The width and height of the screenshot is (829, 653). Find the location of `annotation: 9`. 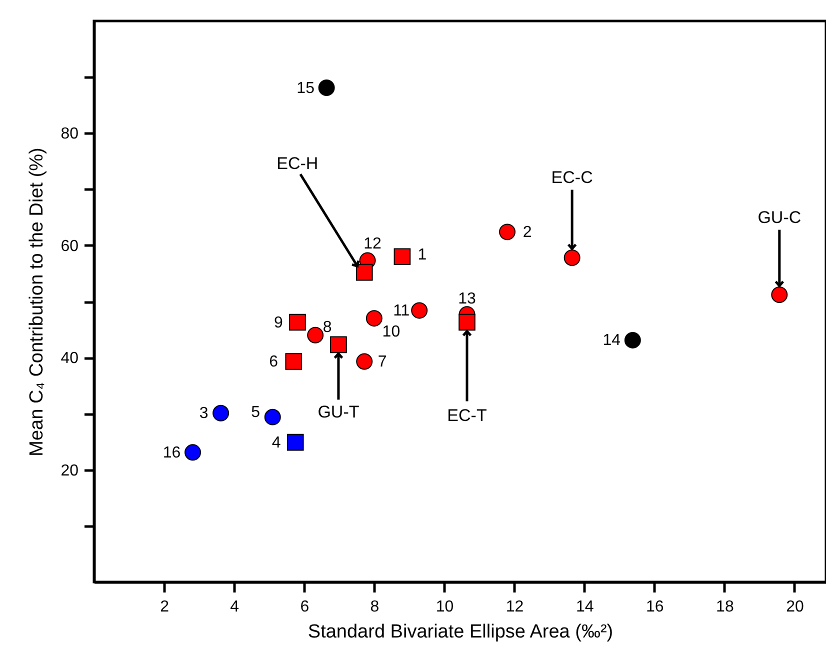

annotation: 9 is located at coordinates (279, 323).